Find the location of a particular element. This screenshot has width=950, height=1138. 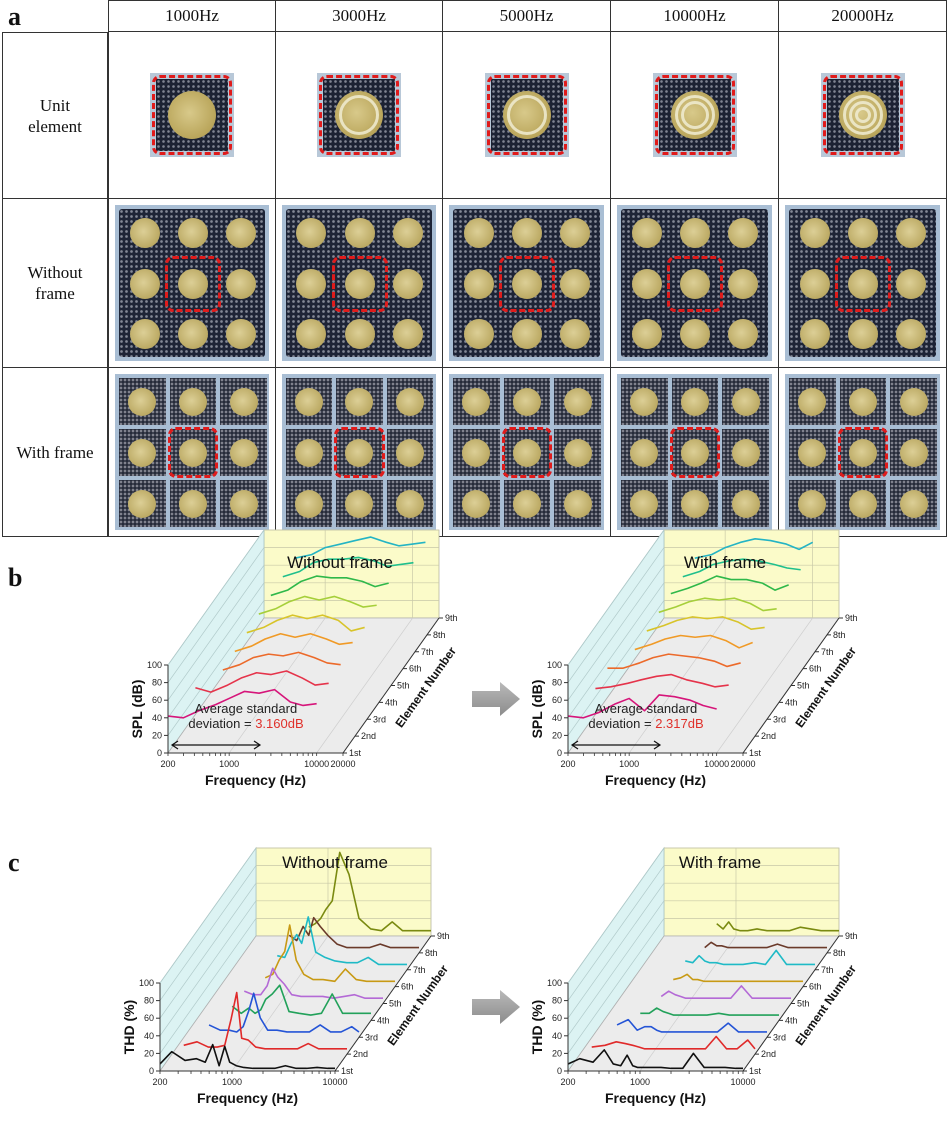

y-tick-label: 60 is located at coordinates (149, 1018).